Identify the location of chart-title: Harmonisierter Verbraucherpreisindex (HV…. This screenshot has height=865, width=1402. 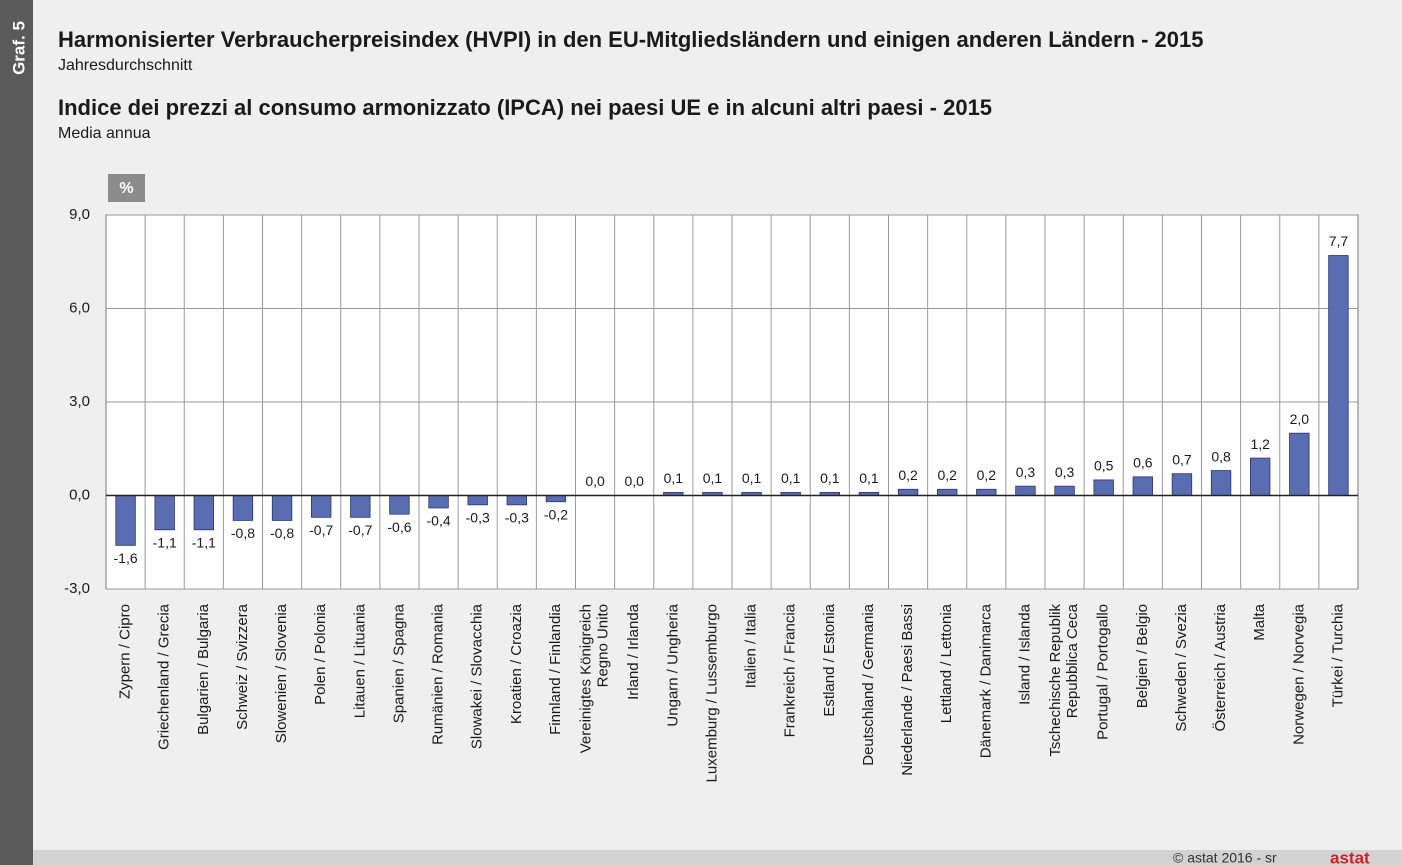
(631, 39).